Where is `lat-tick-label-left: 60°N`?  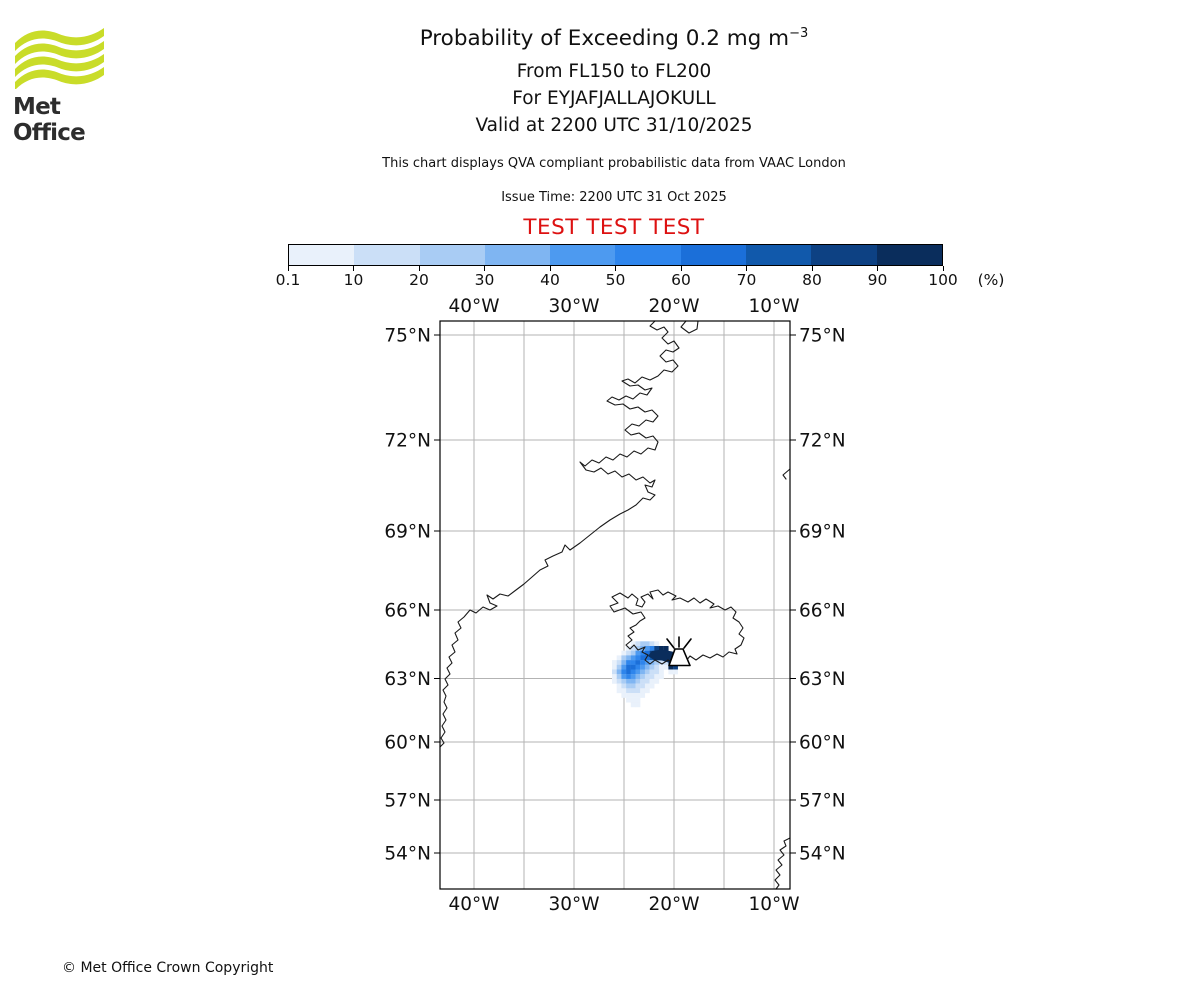 lat-tick-label-left: 60°N is located at coordinates (407, 743).